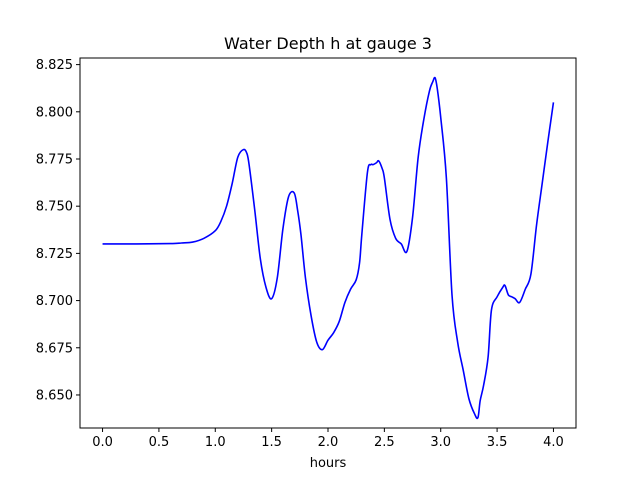 Image resolution: width=640 pixels, height=480 pixels. What do you see at coordinates (54, 207) in the screenshot?
I see `y-tick-label: 8.750` at bounding box center [54, 207].